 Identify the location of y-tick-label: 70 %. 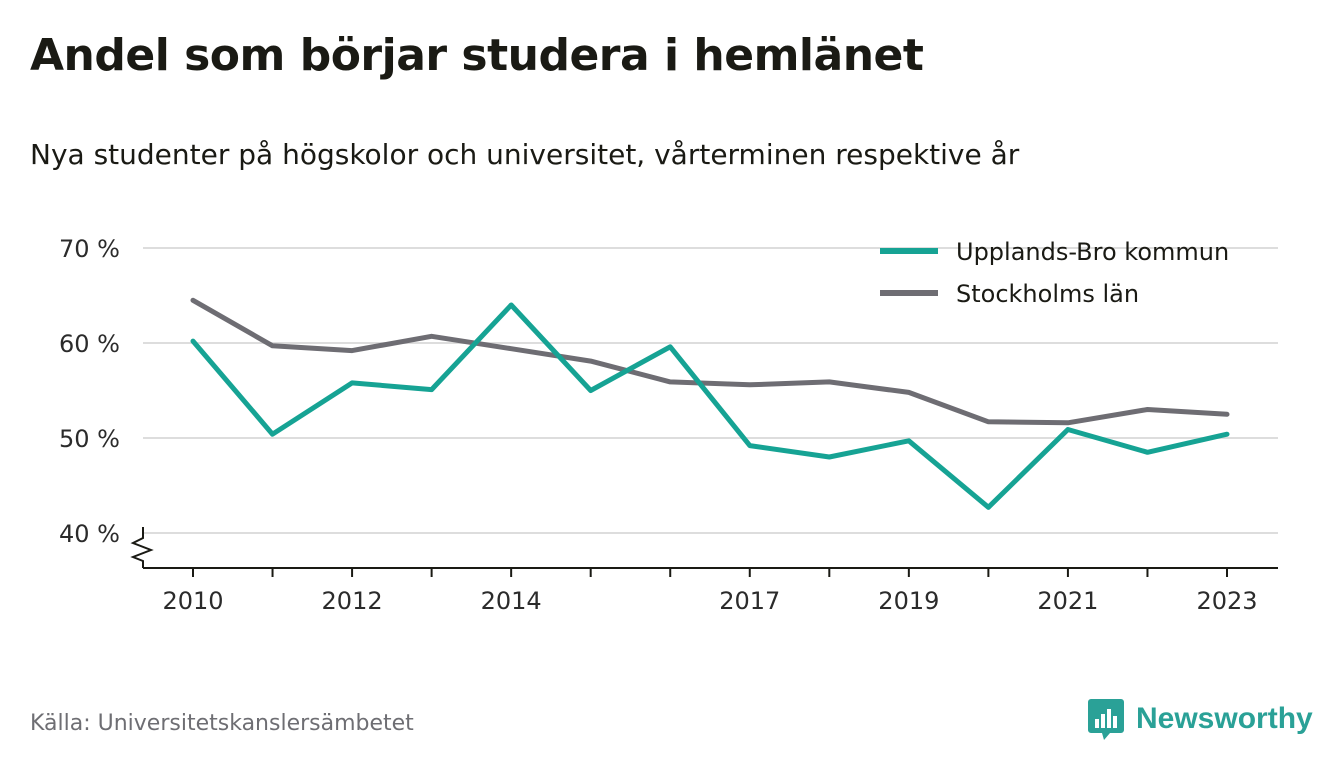
(89, 249).